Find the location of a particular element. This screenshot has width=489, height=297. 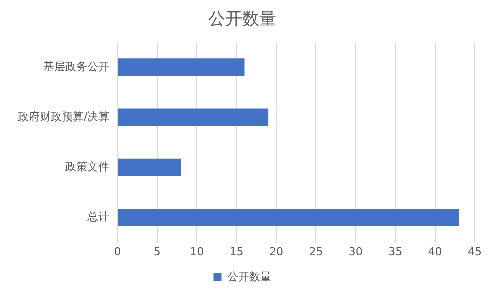

x-tick-label: 45 is located at coordinates (475, 251).